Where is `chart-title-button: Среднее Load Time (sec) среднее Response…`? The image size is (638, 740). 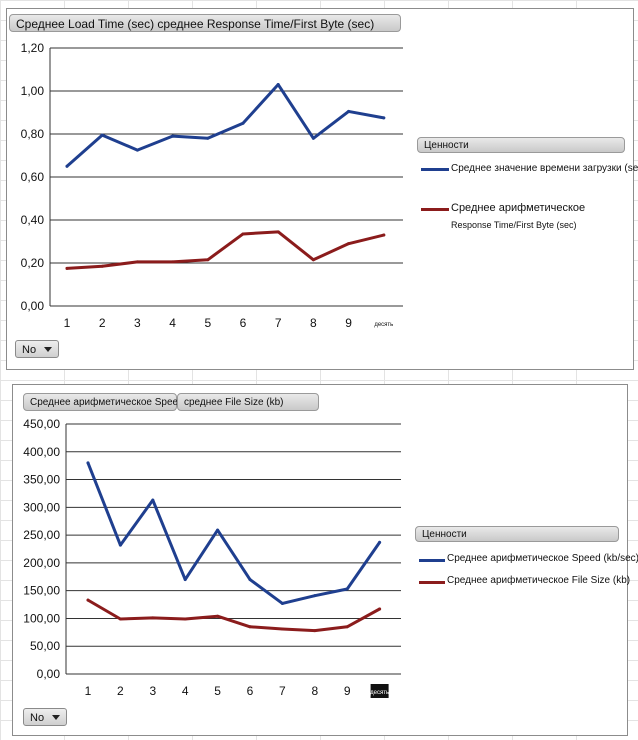 chart-title-button: Среднее Load Time (sec) среднее Response… is located at coordinates (205, 23).